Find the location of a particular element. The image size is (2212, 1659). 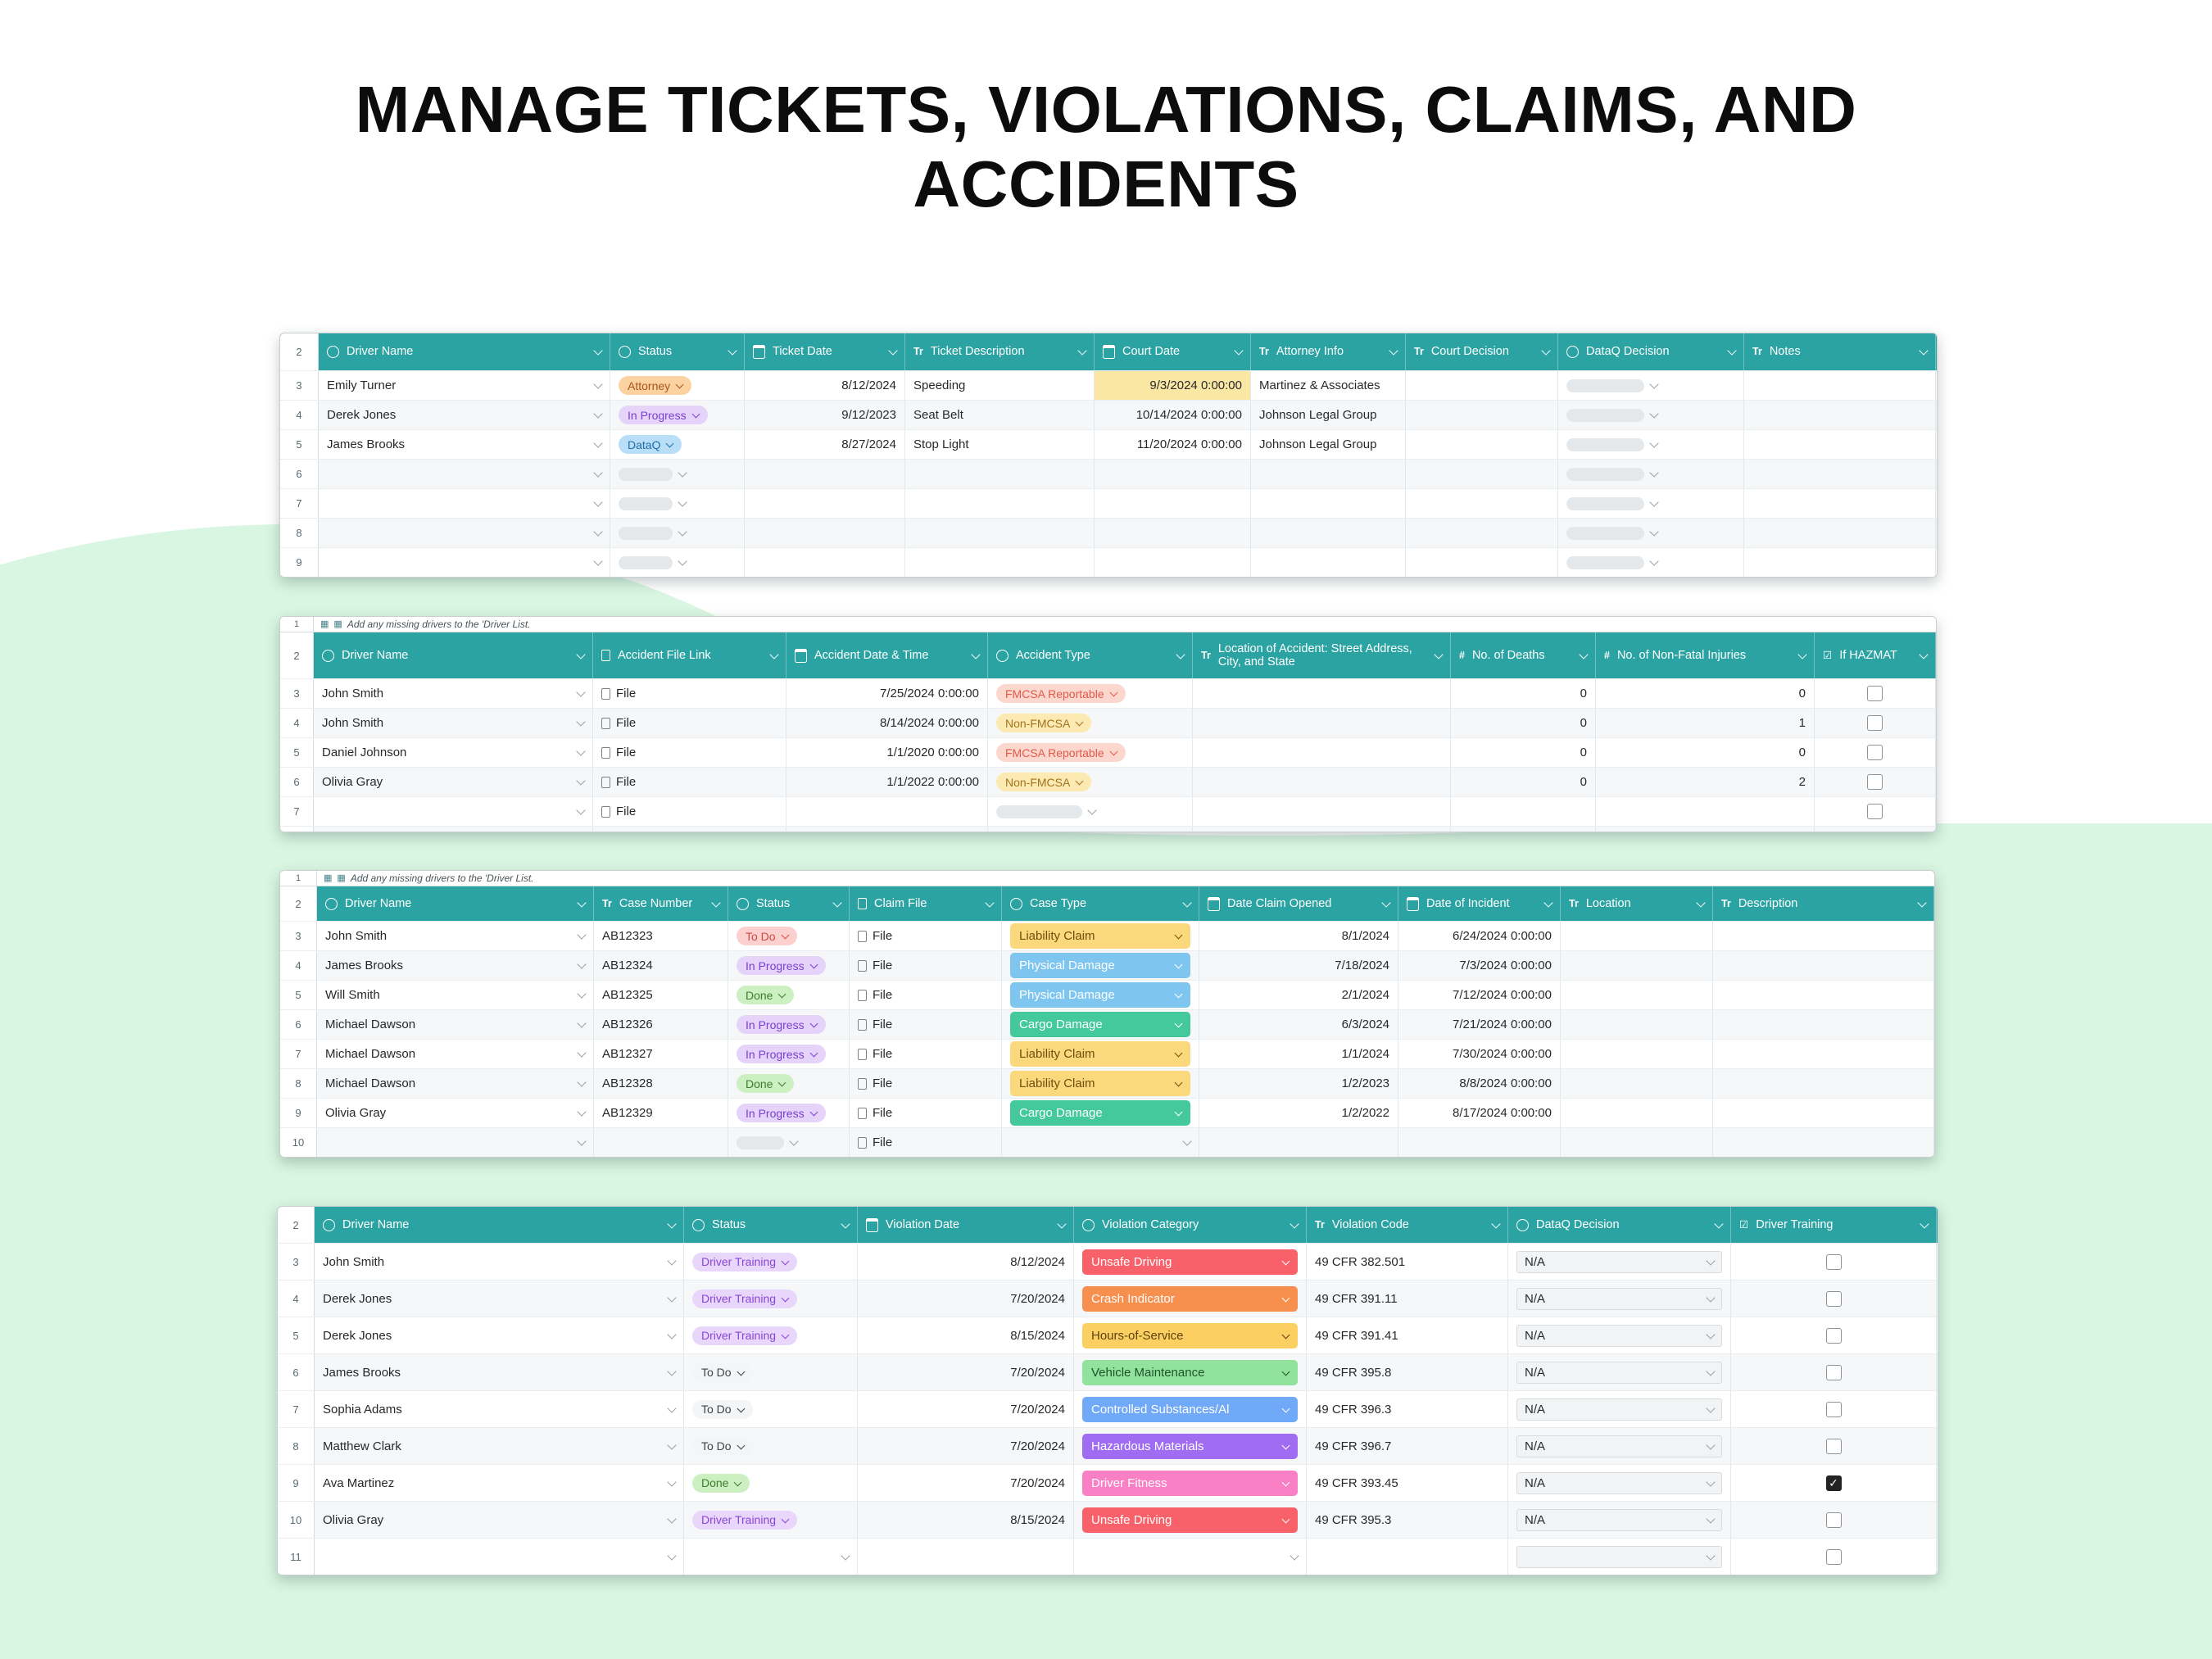

file-link: File is located at coordinates (875, 1083).